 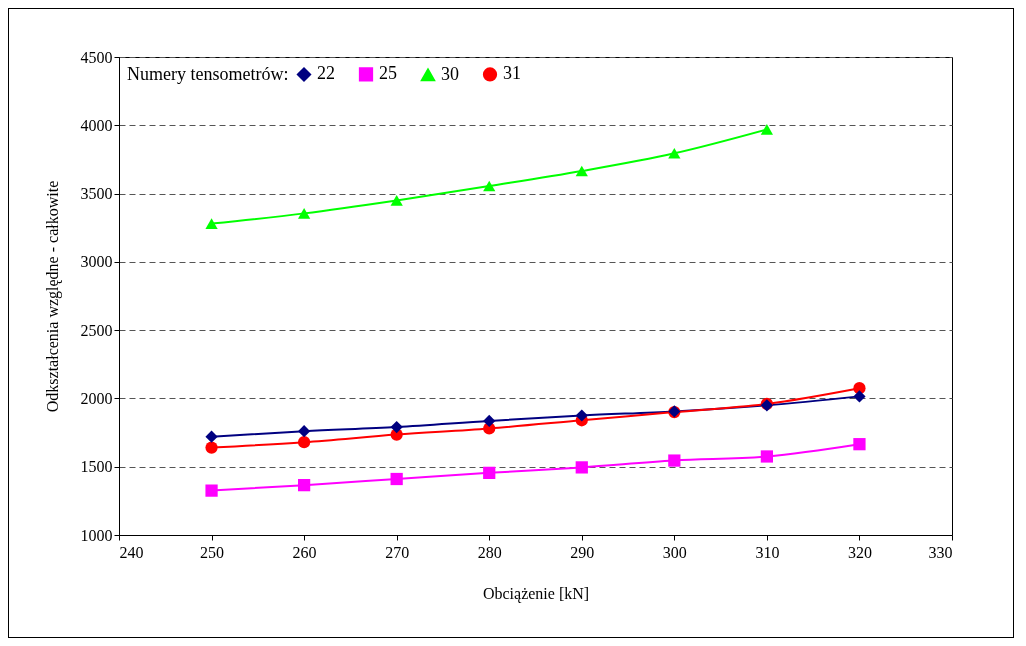 What do you see at coordinates (397, 552) in the screenshot?
I see `x-tick-label: 270` at bounding box center [397, 552].